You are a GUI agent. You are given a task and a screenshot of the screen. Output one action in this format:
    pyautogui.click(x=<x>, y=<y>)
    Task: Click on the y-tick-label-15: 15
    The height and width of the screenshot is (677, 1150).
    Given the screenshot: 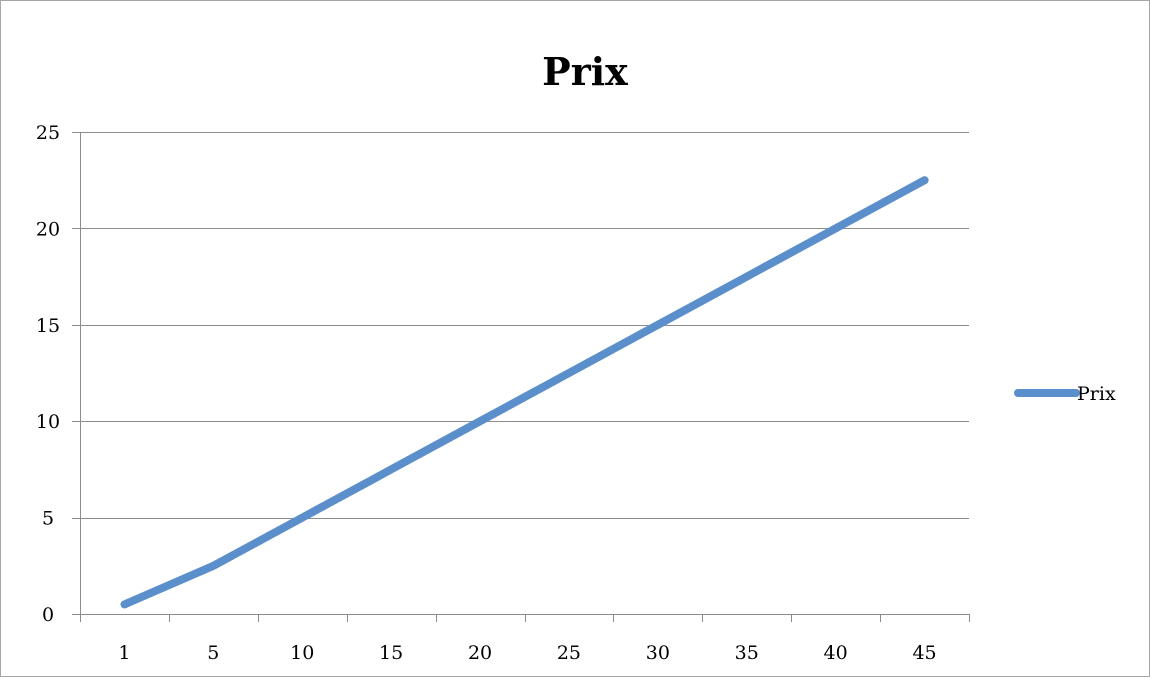 What is the action you would take?
    pyautogui.click(x=48, y=326)
    